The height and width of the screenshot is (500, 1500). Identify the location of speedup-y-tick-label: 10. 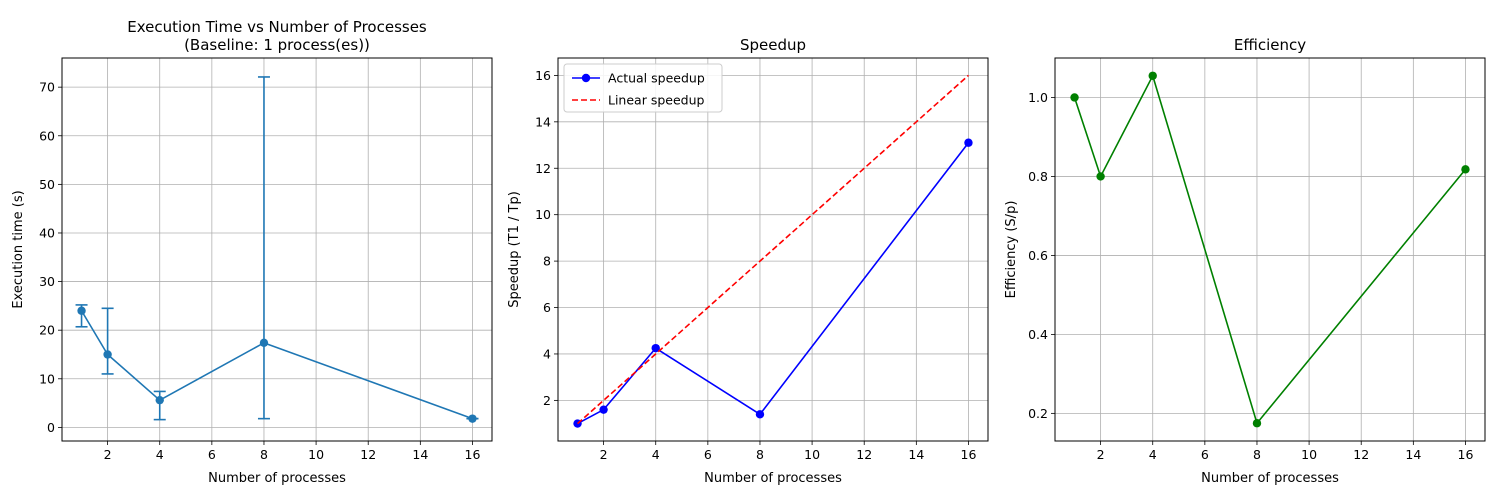
(543, 214).